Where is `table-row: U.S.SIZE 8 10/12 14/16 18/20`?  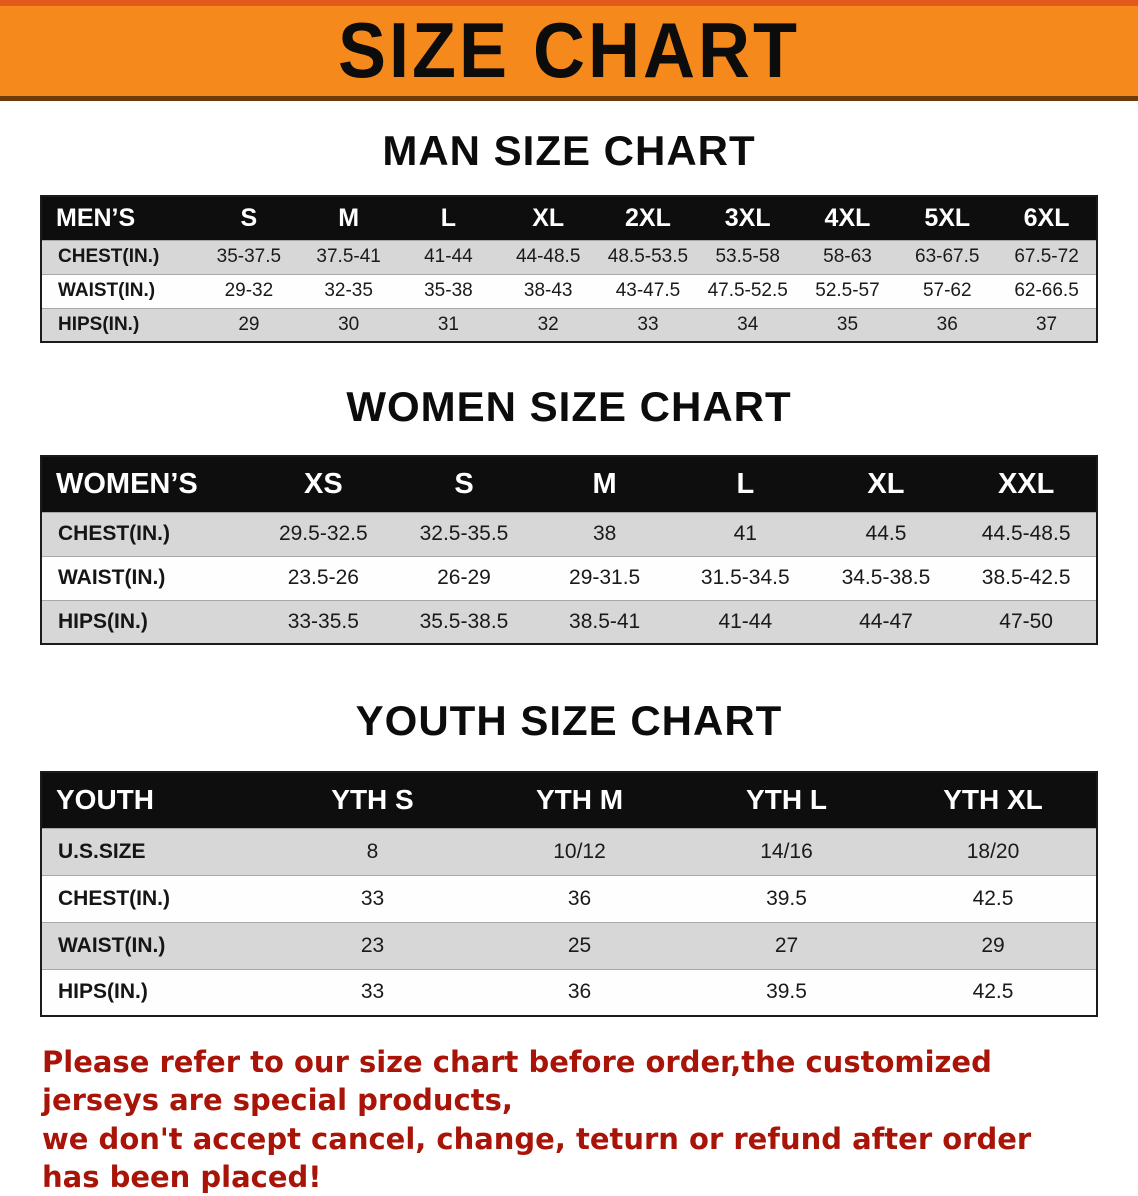 table-row: U.S.SIZE 8 10/12 14/16 18/20 is located at coordinates (569, 851).